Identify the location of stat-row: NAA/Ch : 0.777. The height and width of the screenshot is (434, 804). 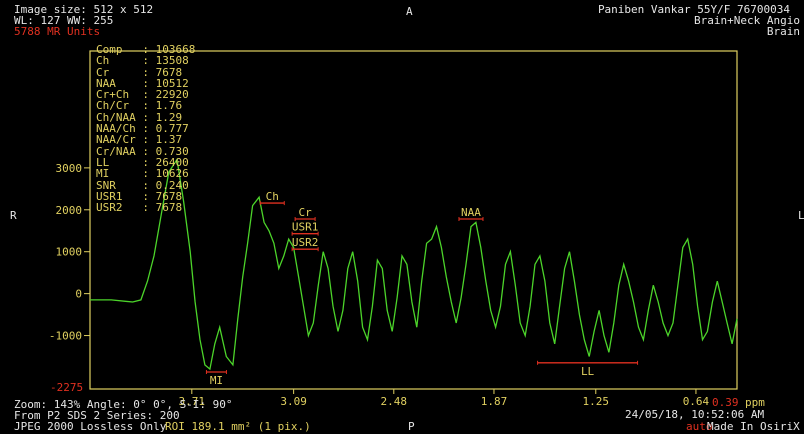
(145, 128).